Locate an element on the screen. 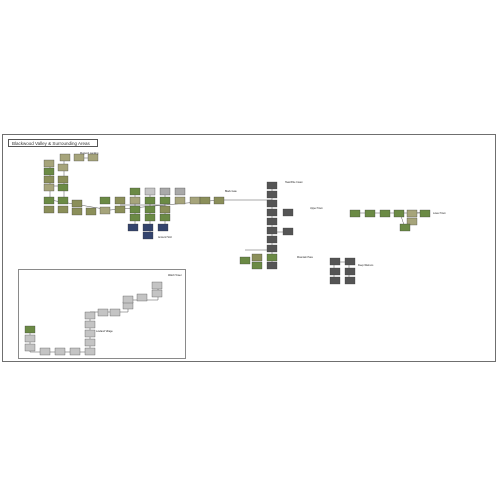  label-east-2: Mountain Pass is located at coordinates (305, 257).